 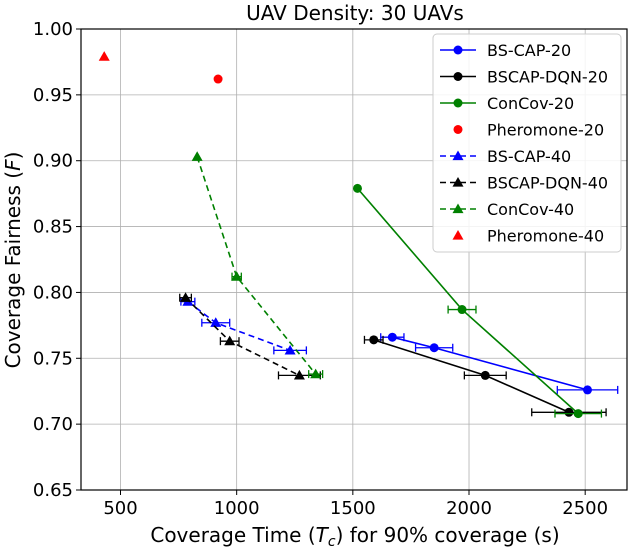 I want to click on x-tick-label: 1500, so click(x=353, y=508).